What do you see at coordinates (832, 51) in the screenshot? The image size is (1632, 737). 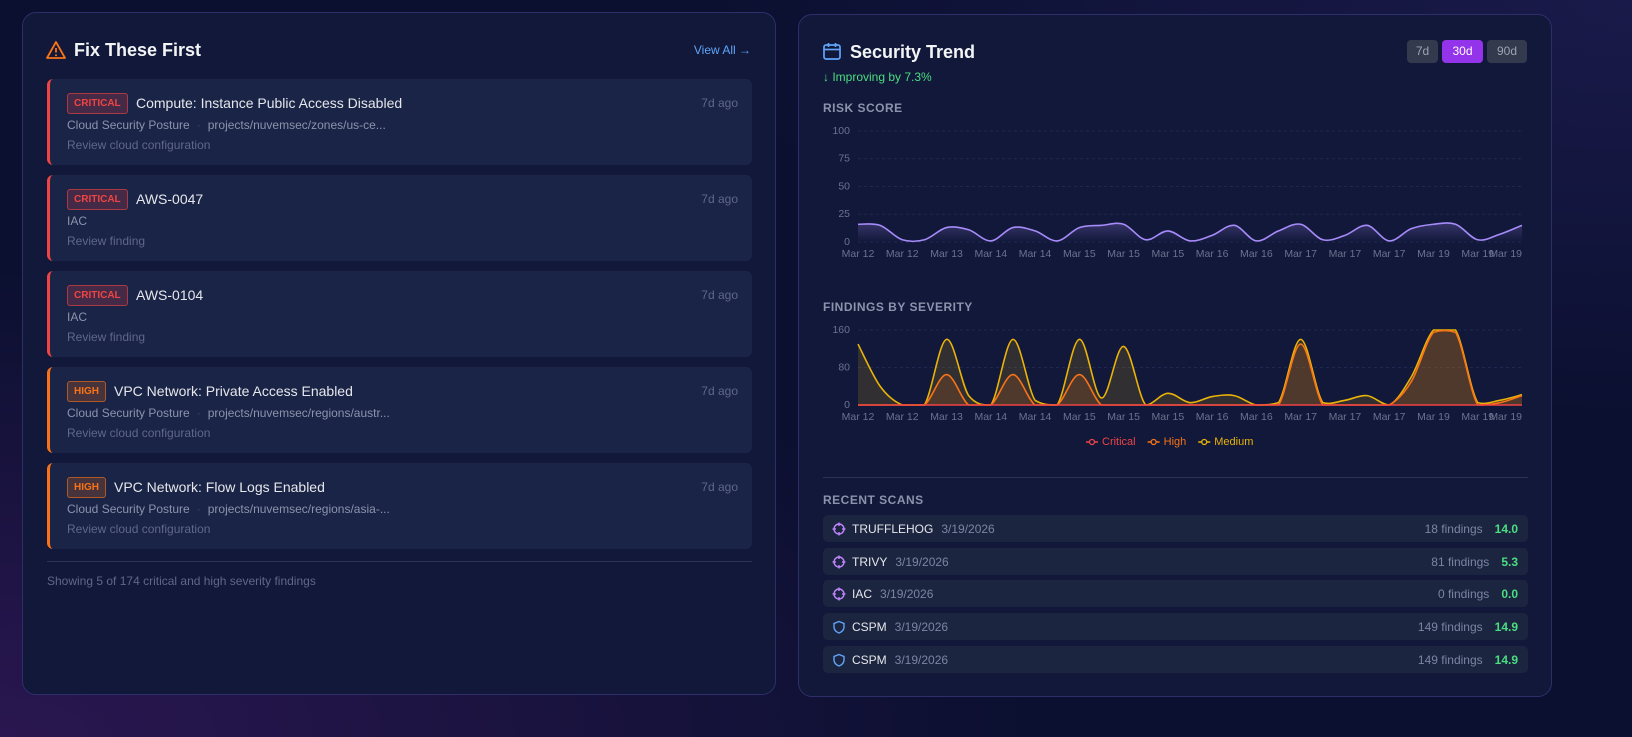 I see `calendar-icon` at bounding box center [832, 51].